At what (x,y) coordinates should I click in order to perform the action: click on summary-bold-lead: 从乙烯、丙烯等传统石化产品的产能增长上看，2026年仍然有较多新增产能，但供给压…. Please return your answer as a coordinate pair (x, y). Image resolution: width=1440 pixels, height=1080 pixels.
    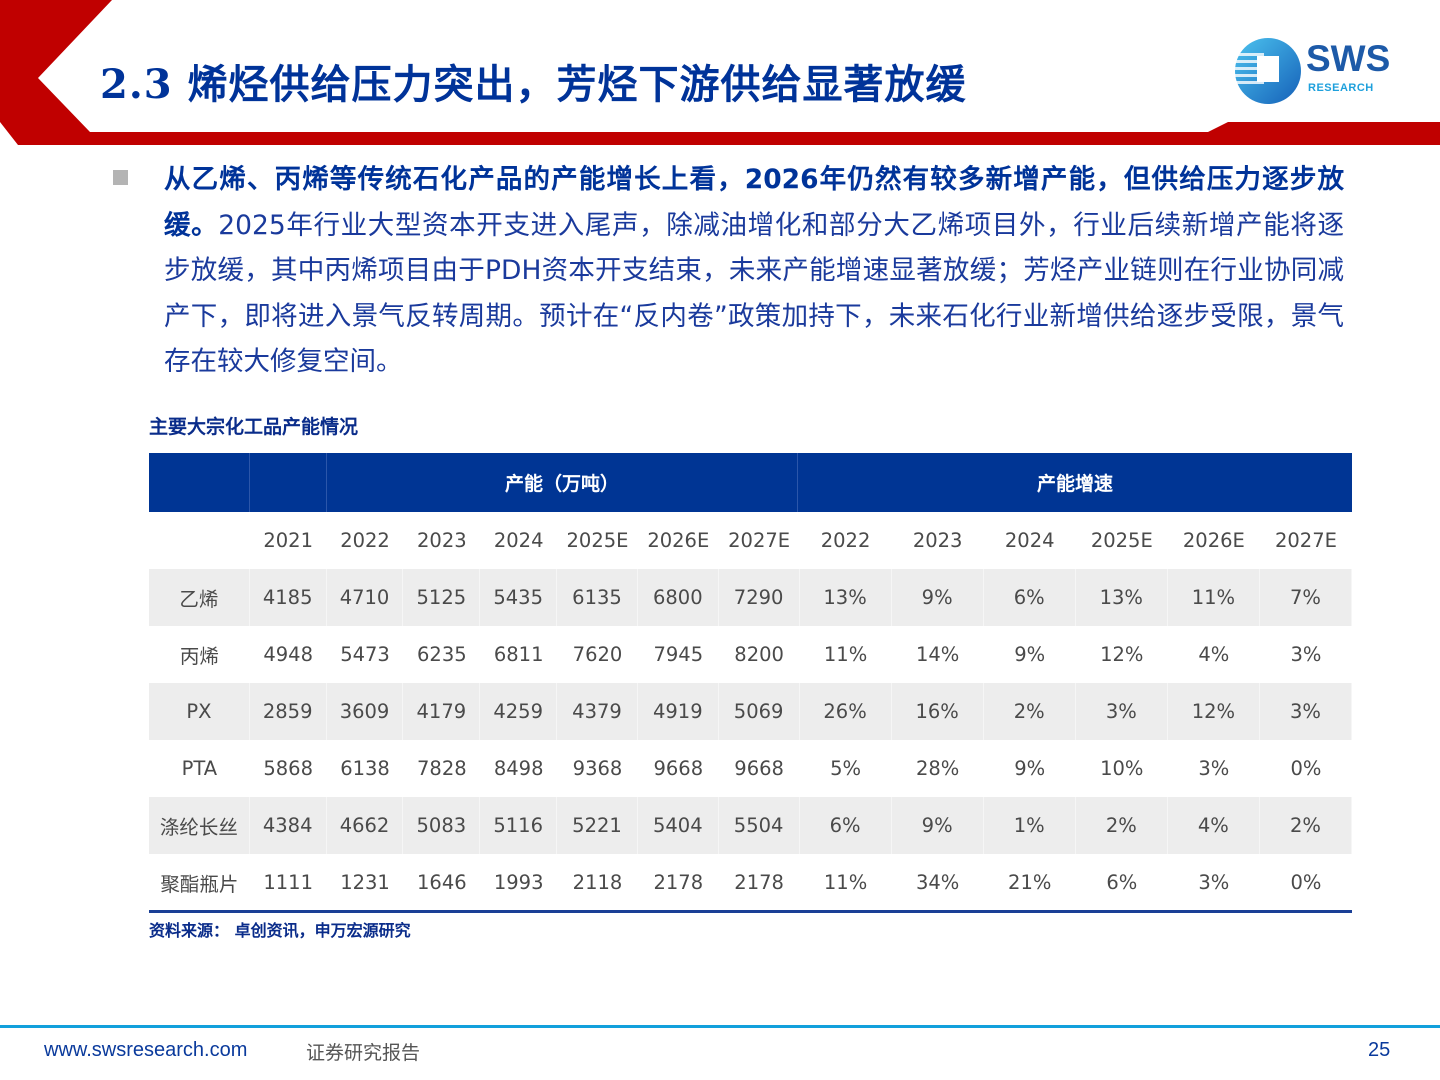
    Looking at the image, I should click on (754, 202).